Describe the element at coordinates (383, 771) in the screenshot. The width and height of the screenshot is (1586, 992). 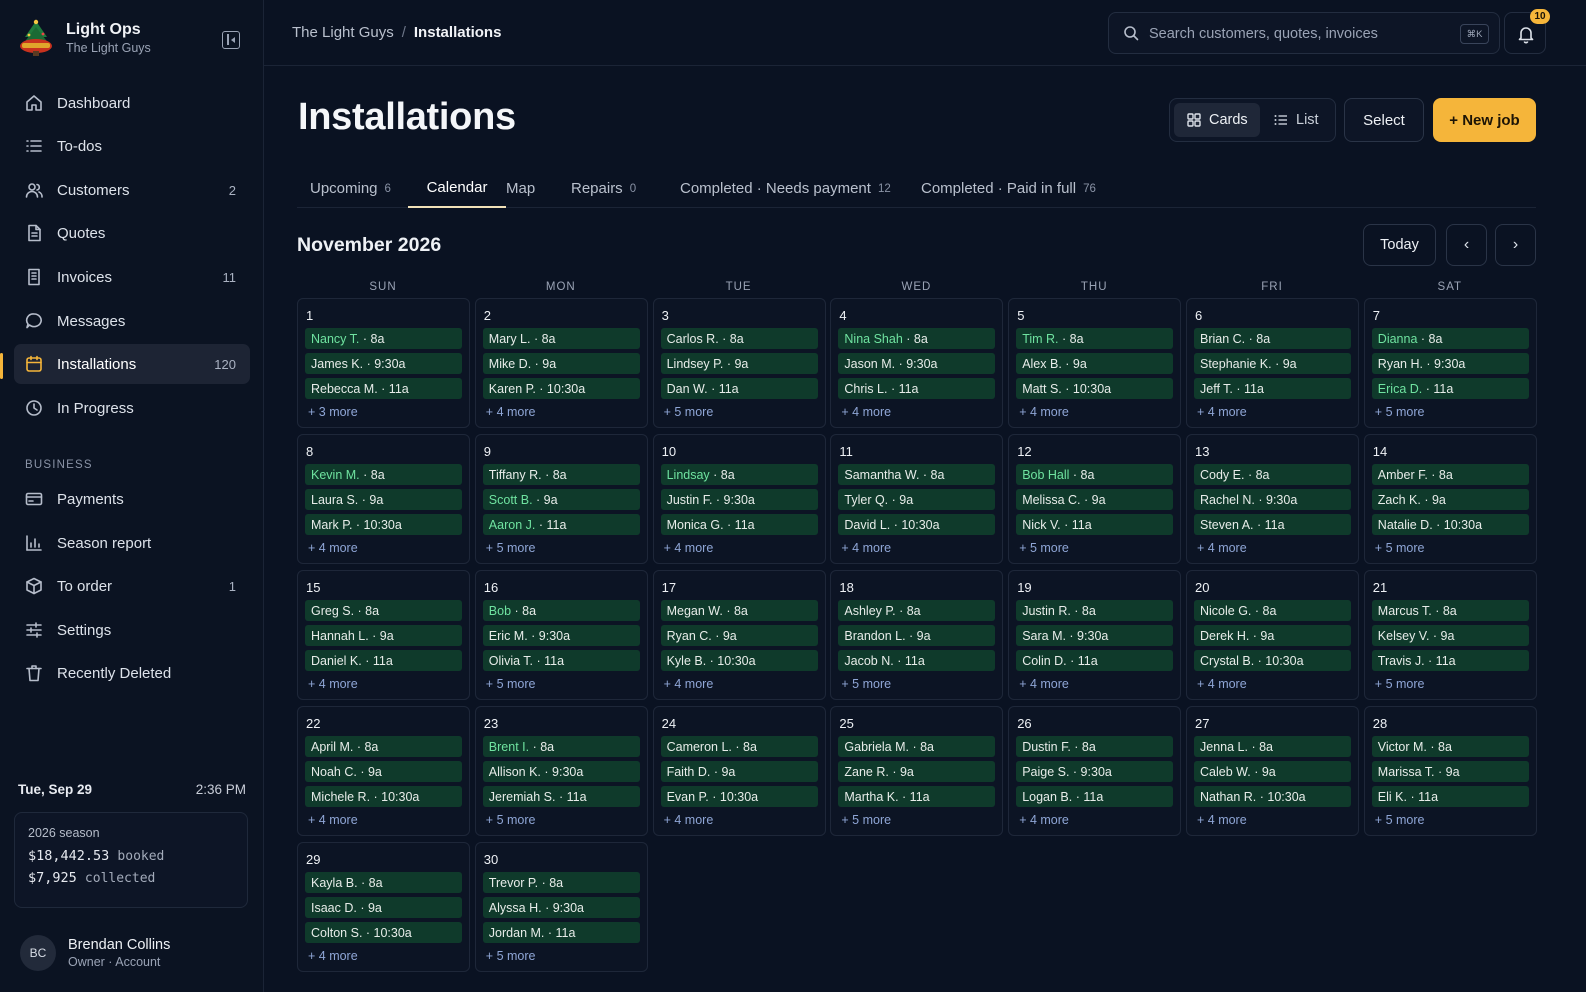
I see `calendar-event: Noah C. · 9a` at that location.